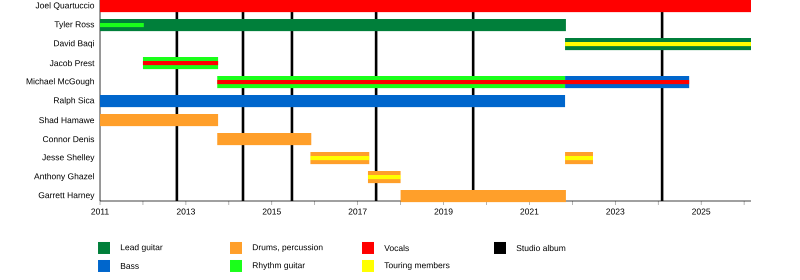  I want to click on x-tick-label: 2017, so click(357, 211).